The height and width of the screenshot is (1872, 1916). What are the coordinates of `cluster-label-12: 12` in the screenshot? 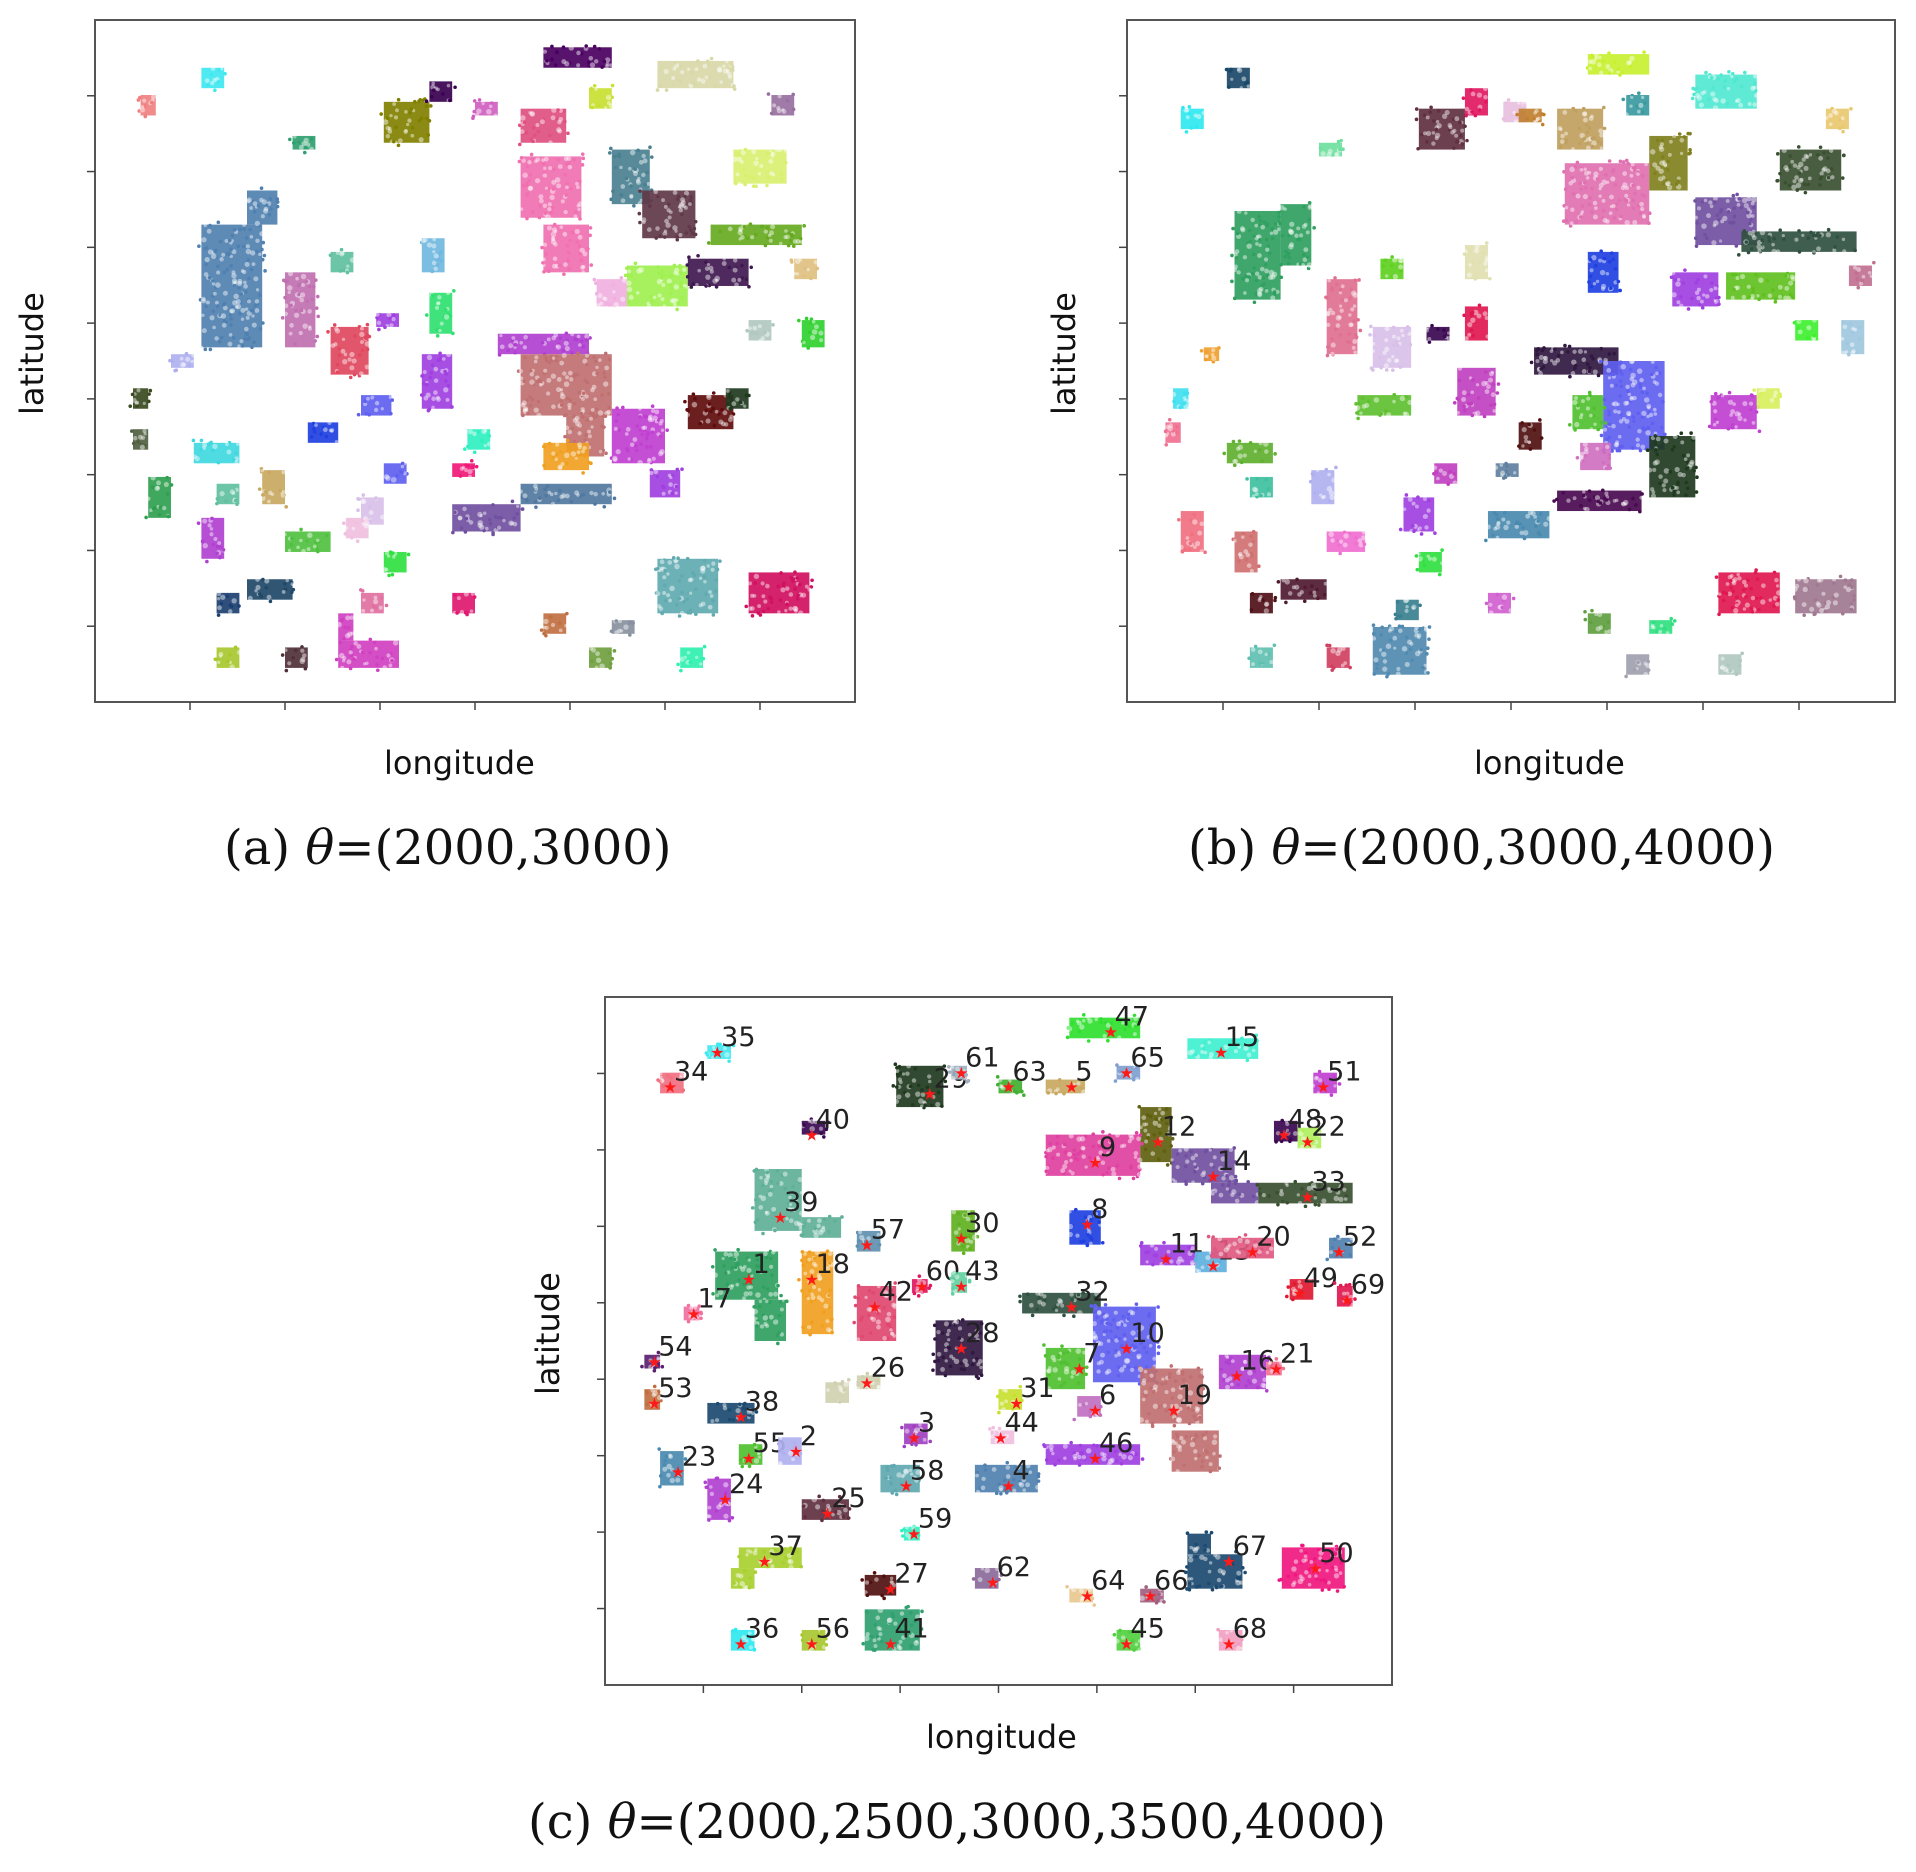 It's located at (1179, 1126).